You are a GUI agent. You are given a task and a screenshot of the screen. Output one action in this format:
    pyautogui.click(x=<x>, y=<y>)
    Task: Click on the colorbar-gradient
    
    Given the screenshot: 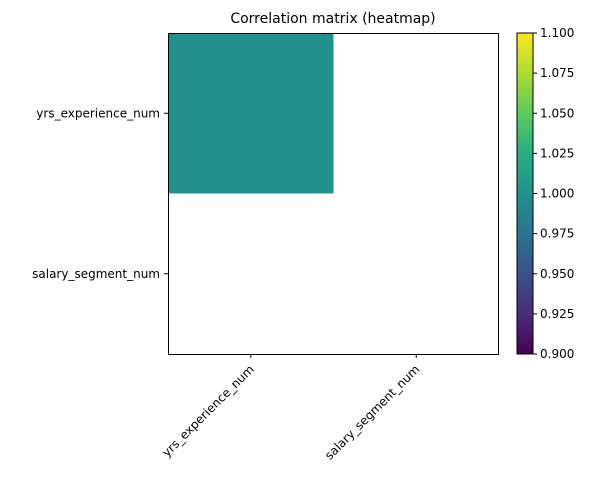 What is the action you would take?
    pyautogui.click(x=525, y=193)
    